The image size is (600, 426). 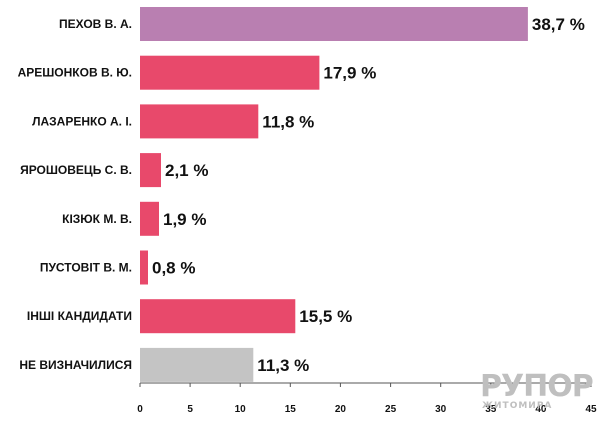 What do you see at coordinates (541, 409) in the screenshot?
I see `x-tick-label: 40` at bounding box center [541, 409].